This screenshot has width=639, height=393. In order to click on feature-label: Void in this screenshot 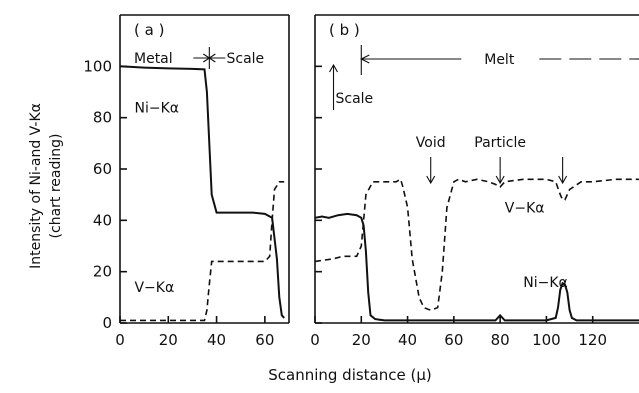, I will do `click(431, 143)`.